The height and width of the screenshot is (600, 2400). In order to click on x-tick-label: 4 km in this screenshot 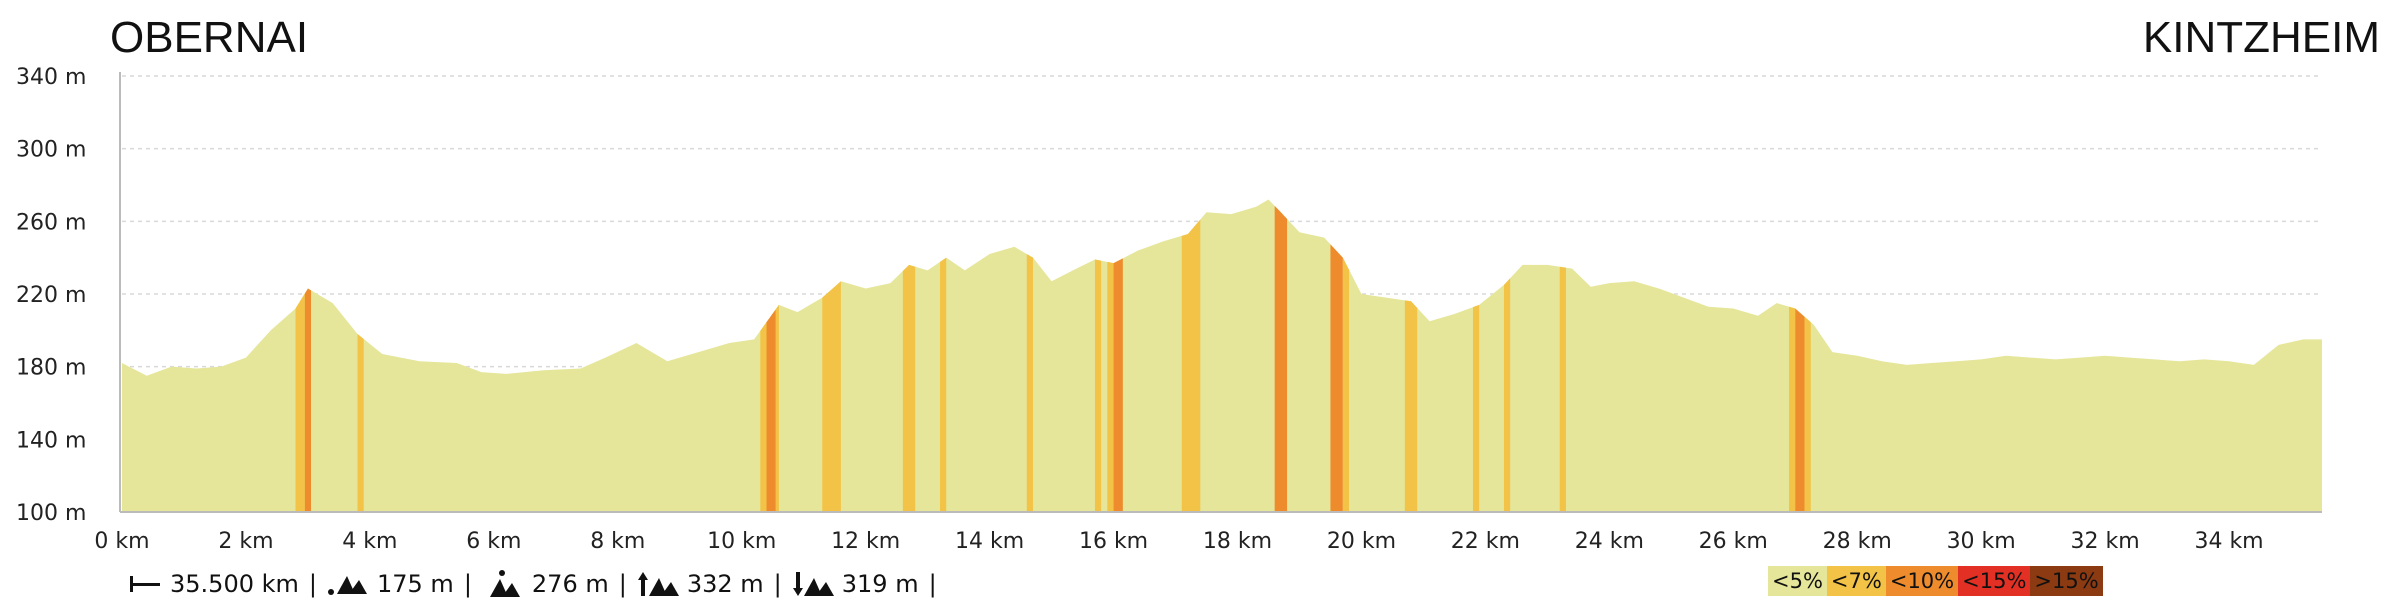, I will do `click(369, 541)`.